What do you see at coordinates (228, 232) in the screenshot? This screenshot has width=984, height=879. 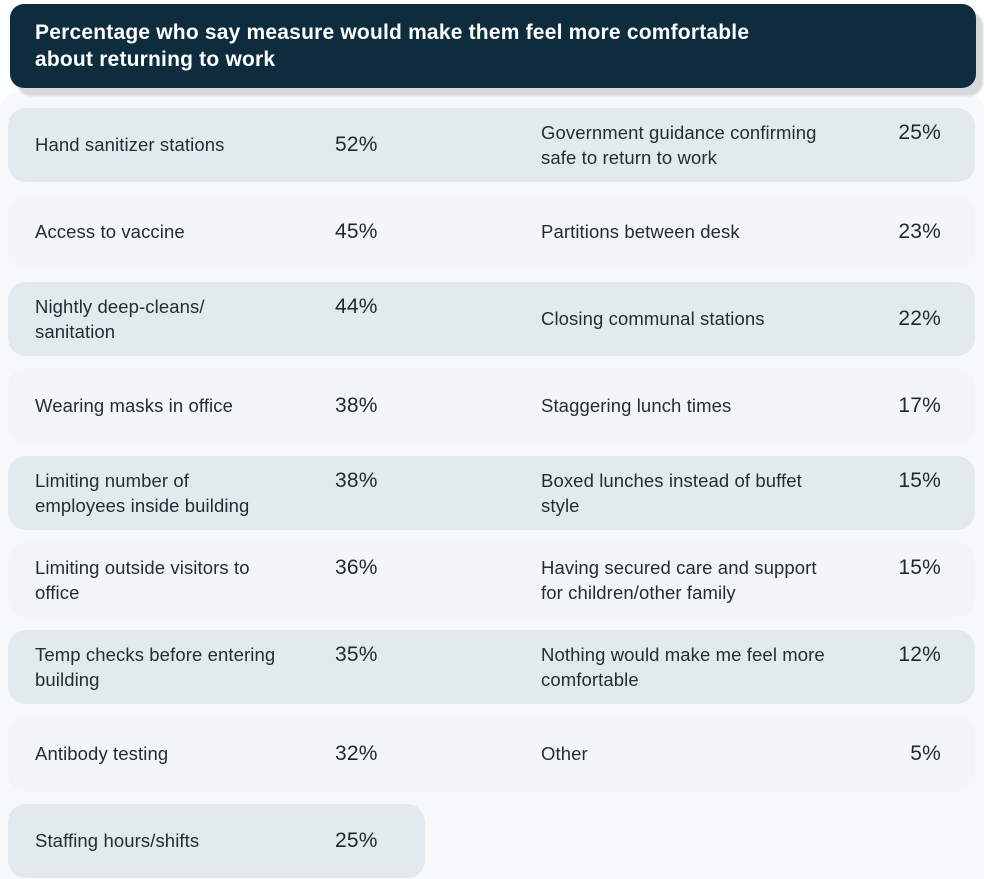 I see `measure-pair: Access to vaccine 45%` at bounding box center [228, 232].